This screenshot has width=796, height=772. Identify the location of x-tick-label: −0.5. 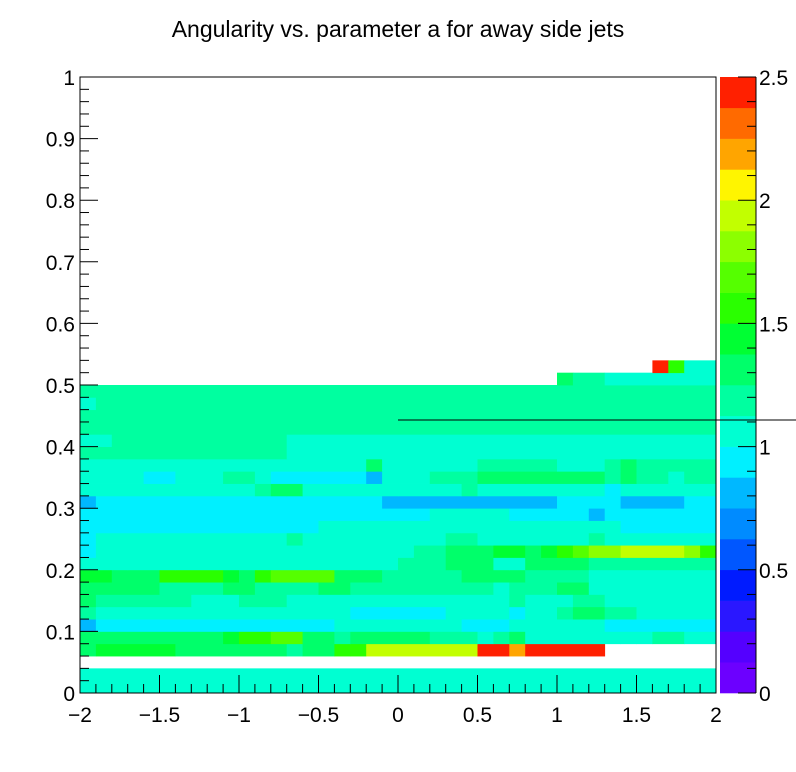
(318, 715).